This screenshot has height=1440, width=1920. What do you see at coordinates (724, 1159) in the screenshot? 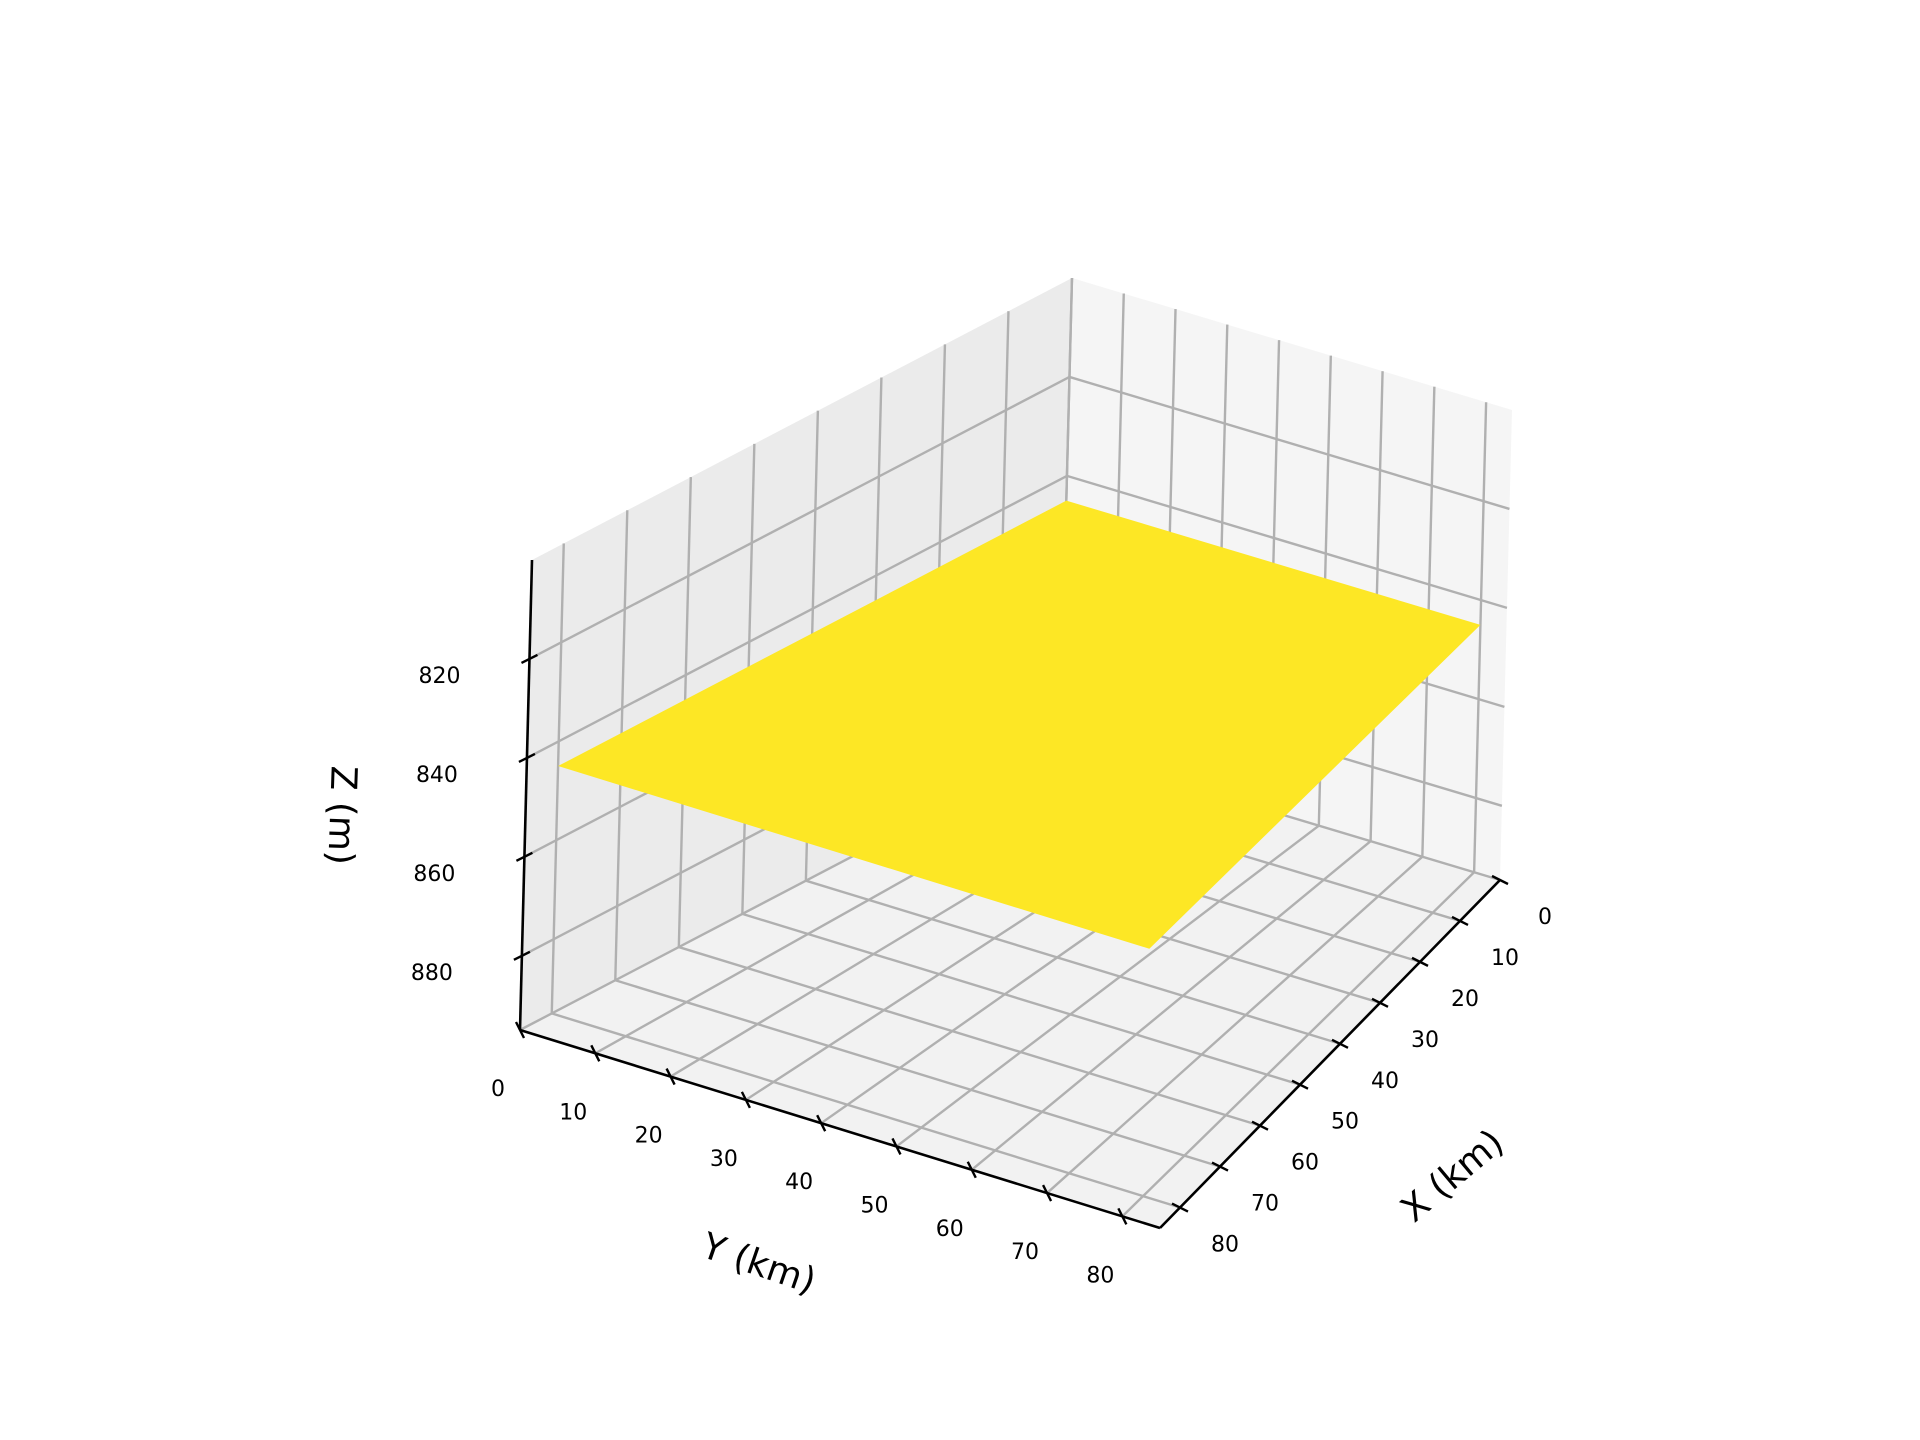
I see `y-tick-label-3: 30` at bounding box center [724, 1159].